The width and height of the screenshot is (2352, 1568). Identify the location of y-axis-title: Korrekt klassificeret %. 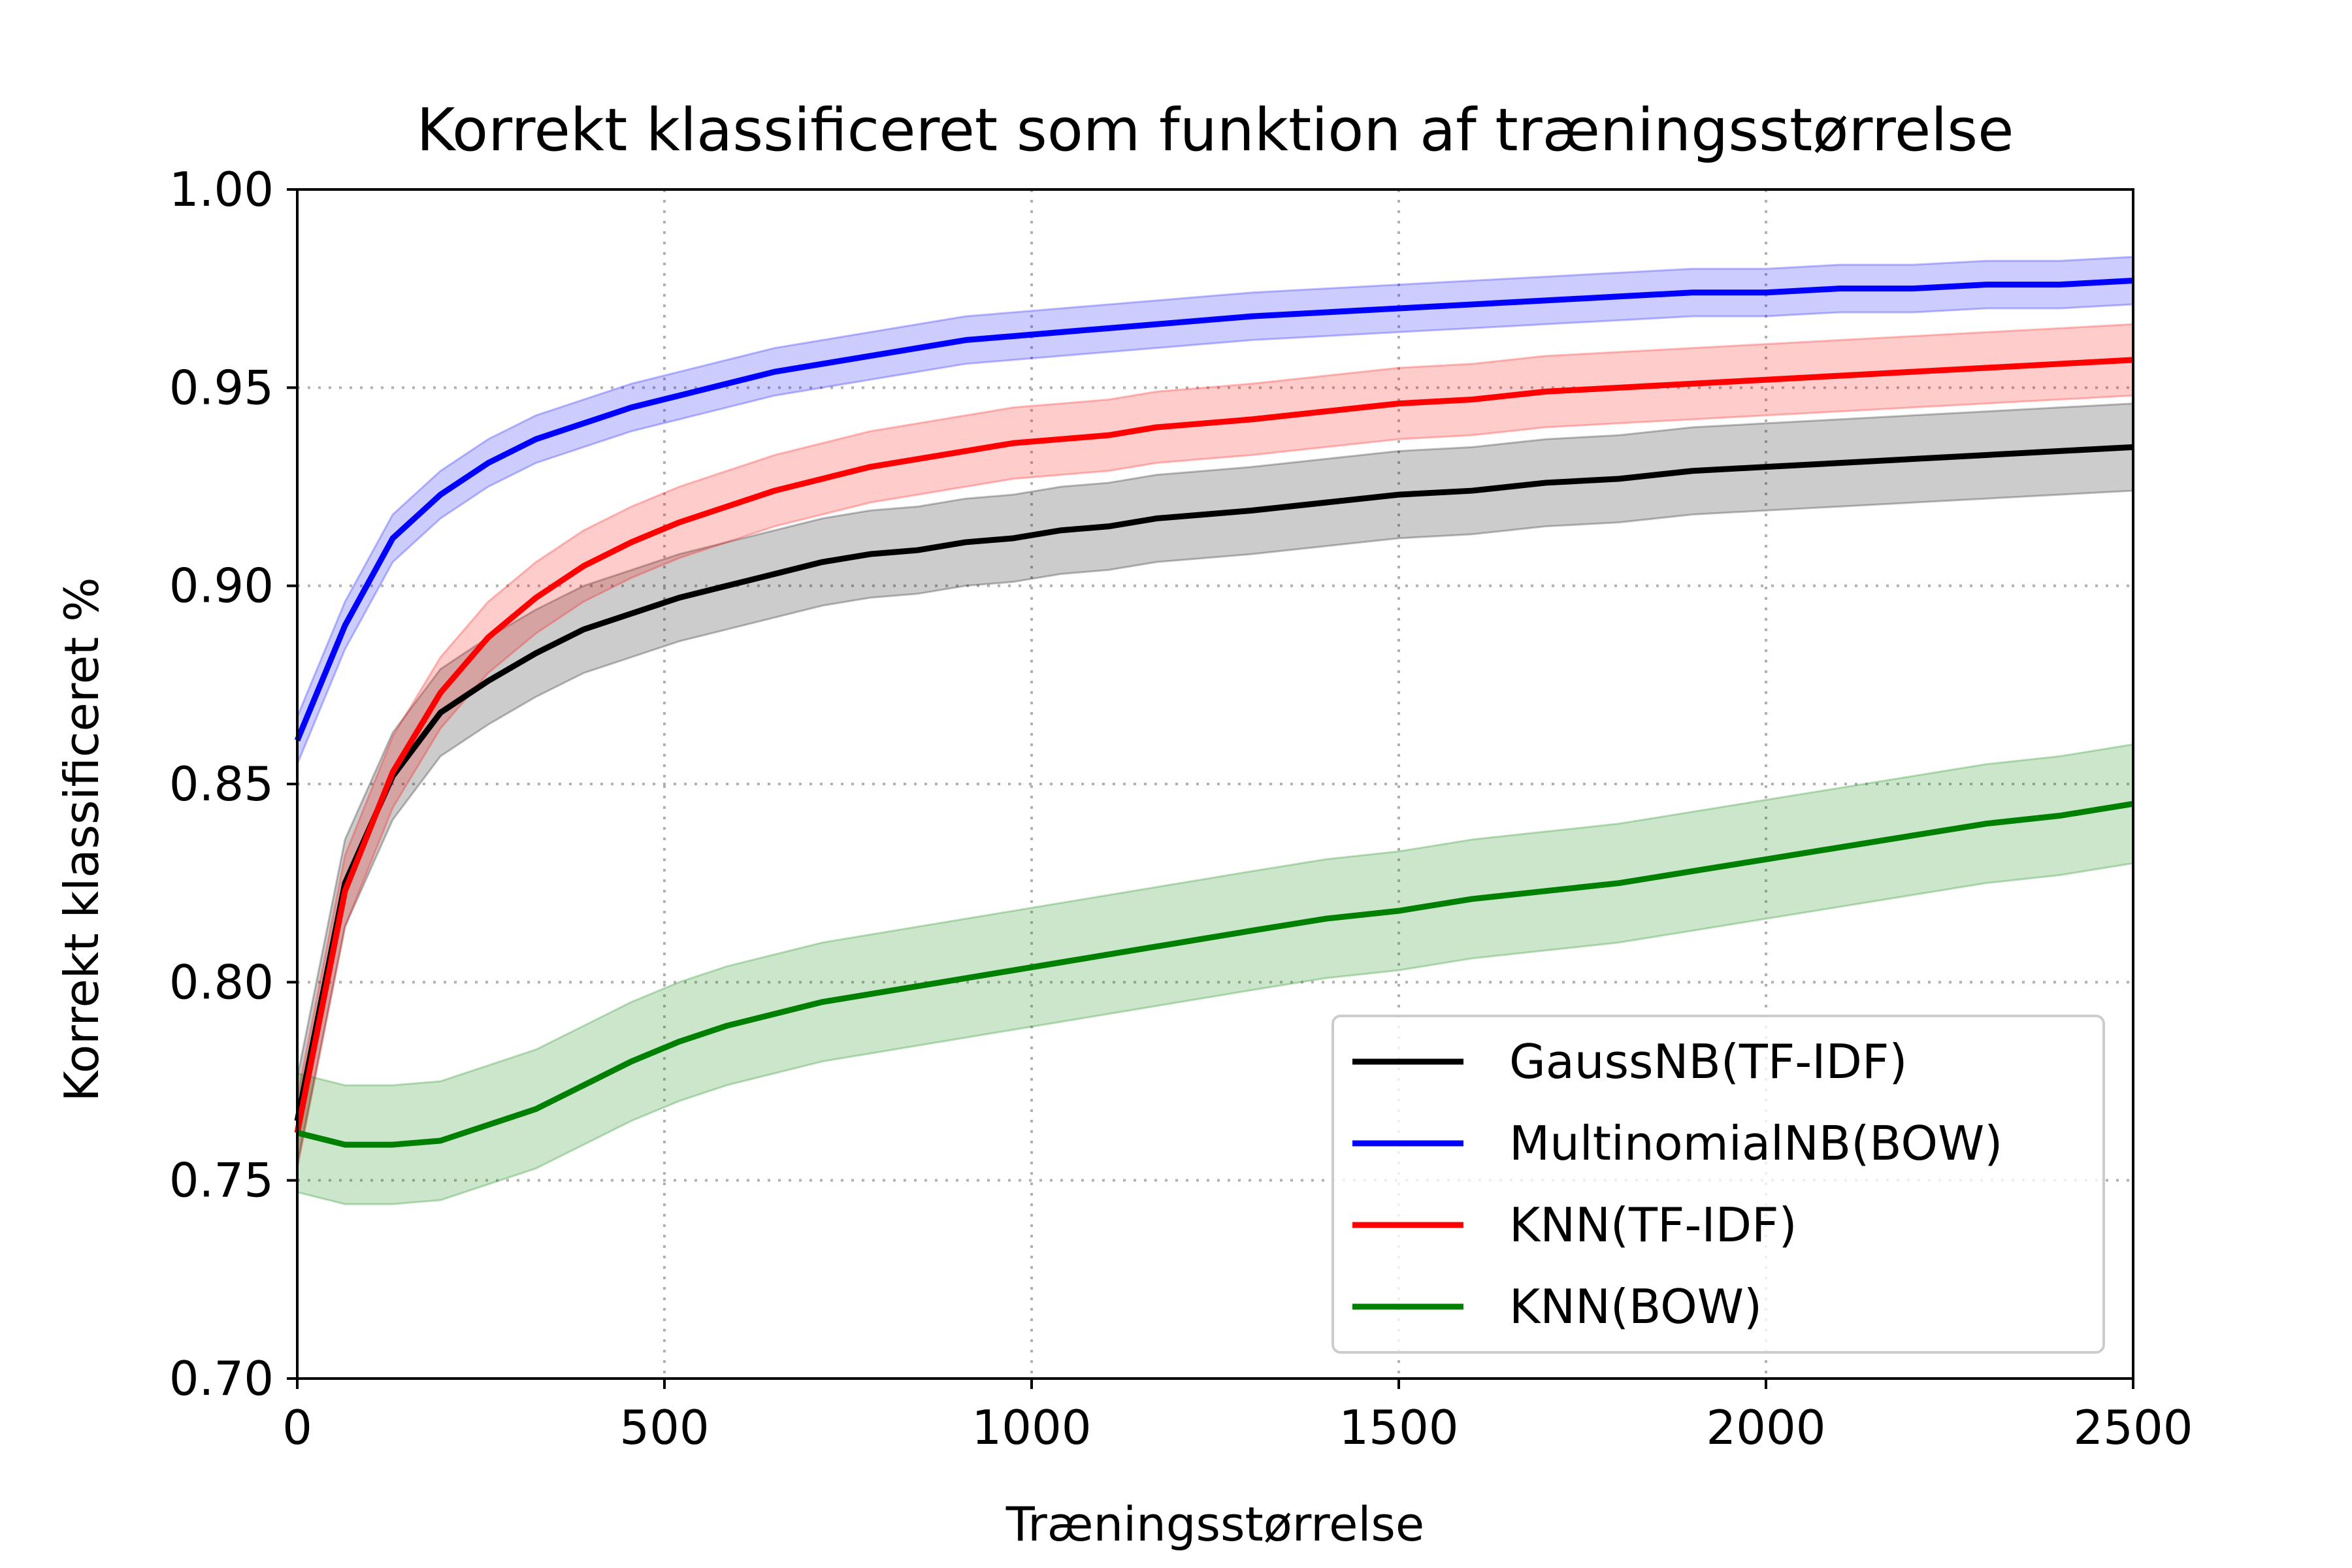
(81, 839).